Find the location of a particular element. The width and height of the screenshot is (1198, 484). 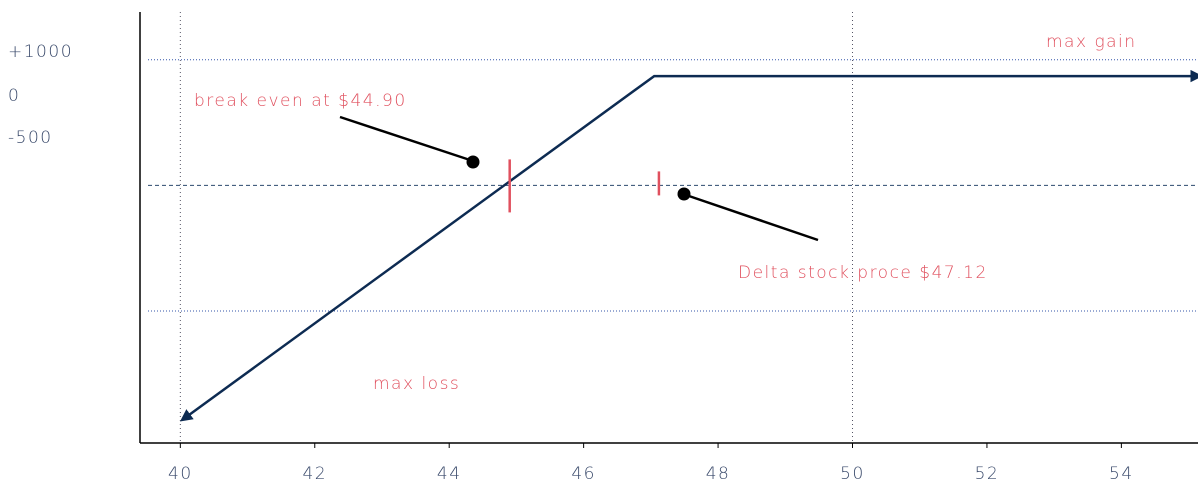

x-tick-label: 48 is located at coordinates (718, 474).